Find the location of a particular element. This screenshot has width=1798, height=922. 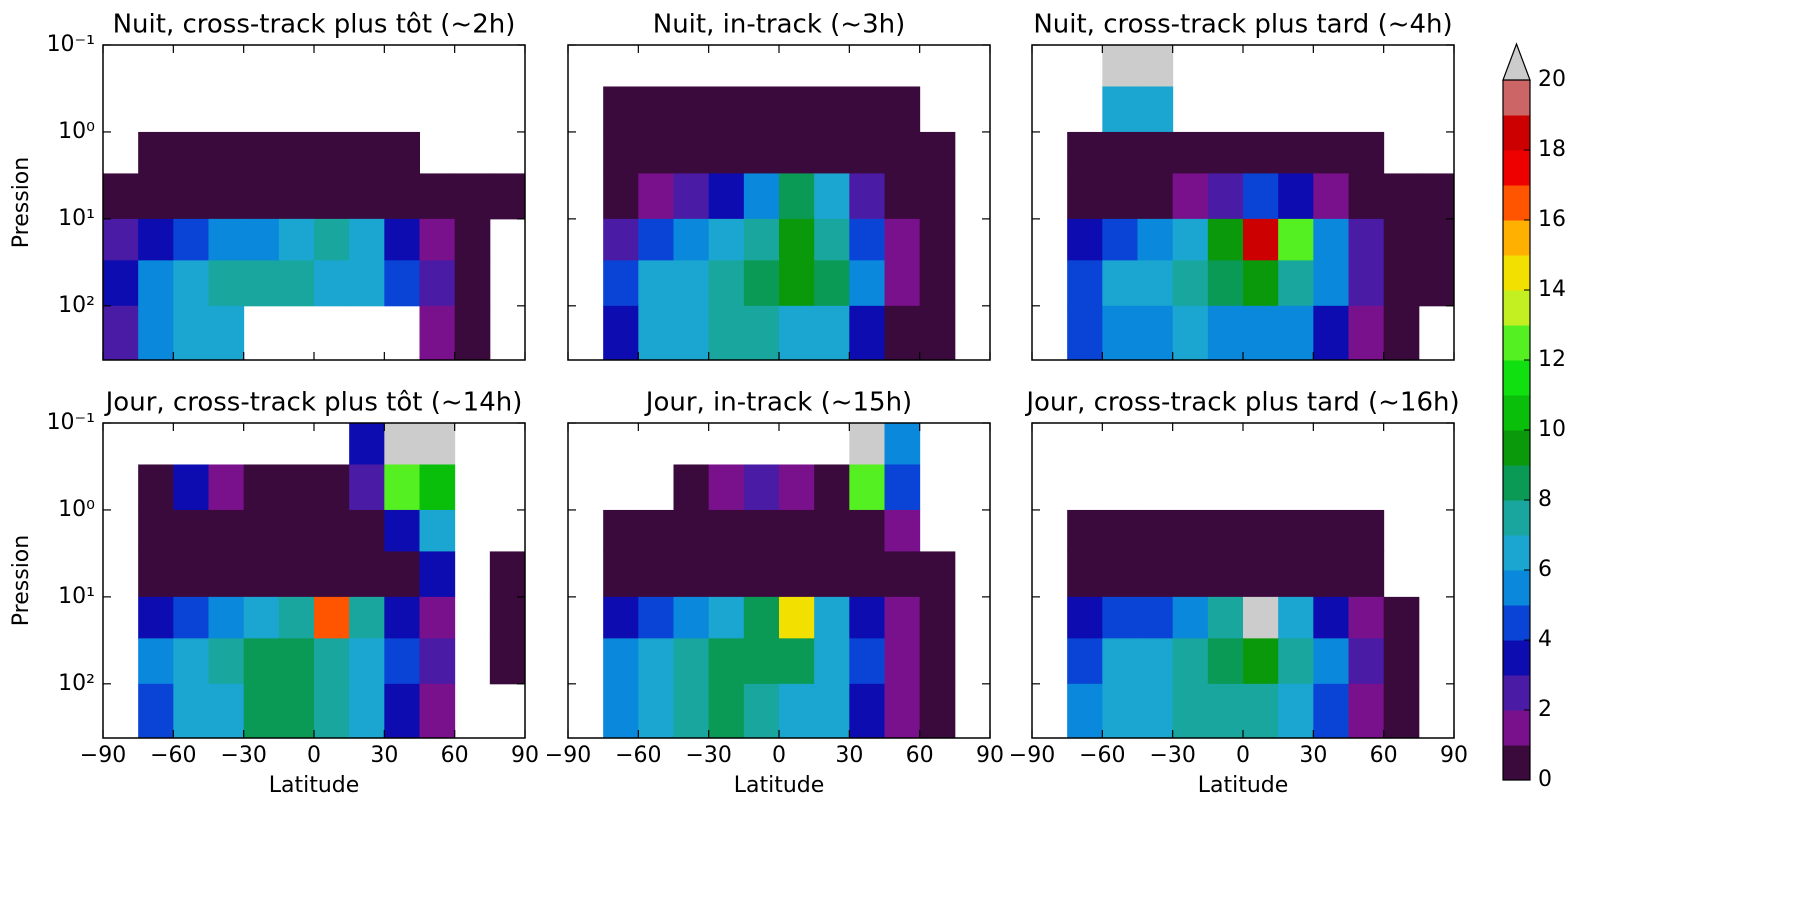

colorbar-tick-label: 8 is located at coordinates (1545, 499).